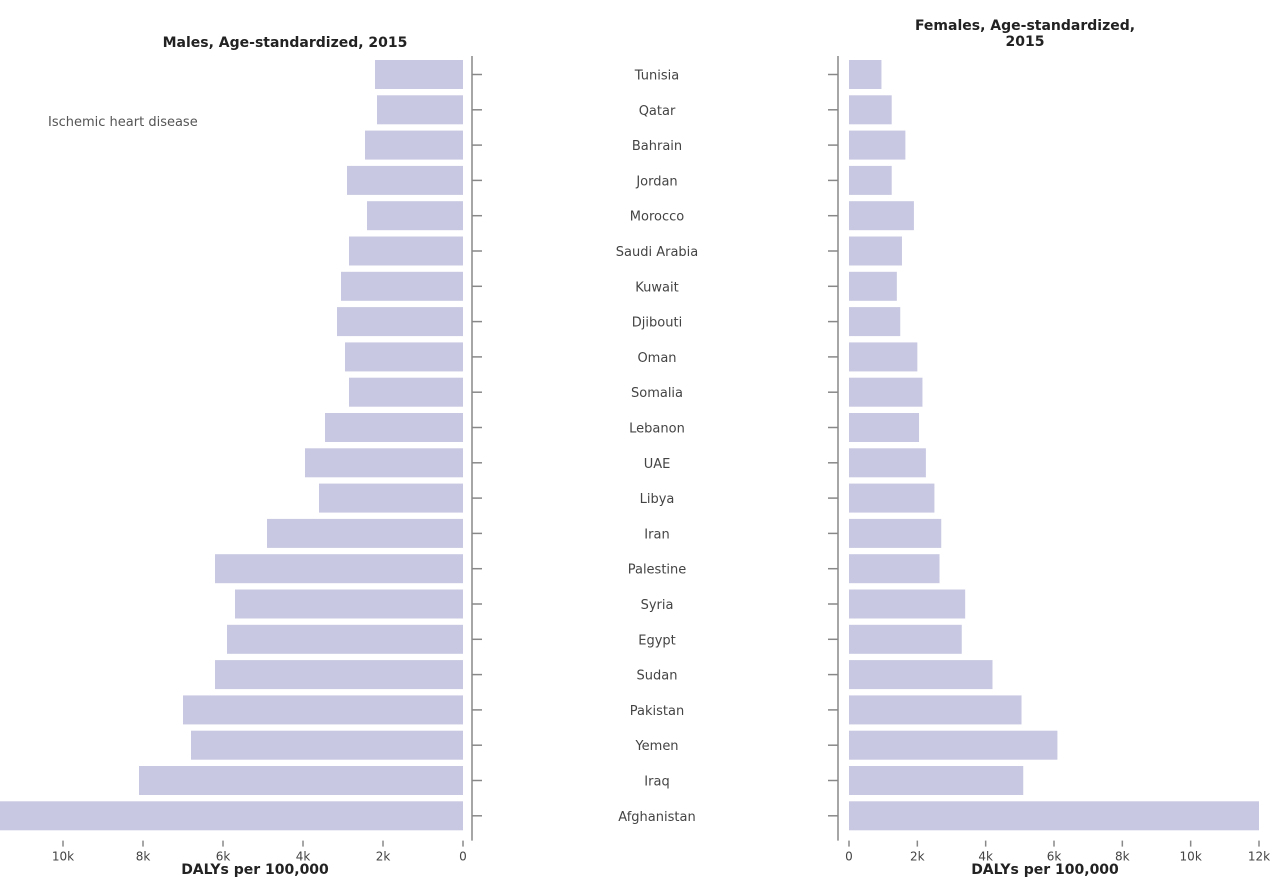  I want to click on female-bar-djibouti, so click(875, 322).